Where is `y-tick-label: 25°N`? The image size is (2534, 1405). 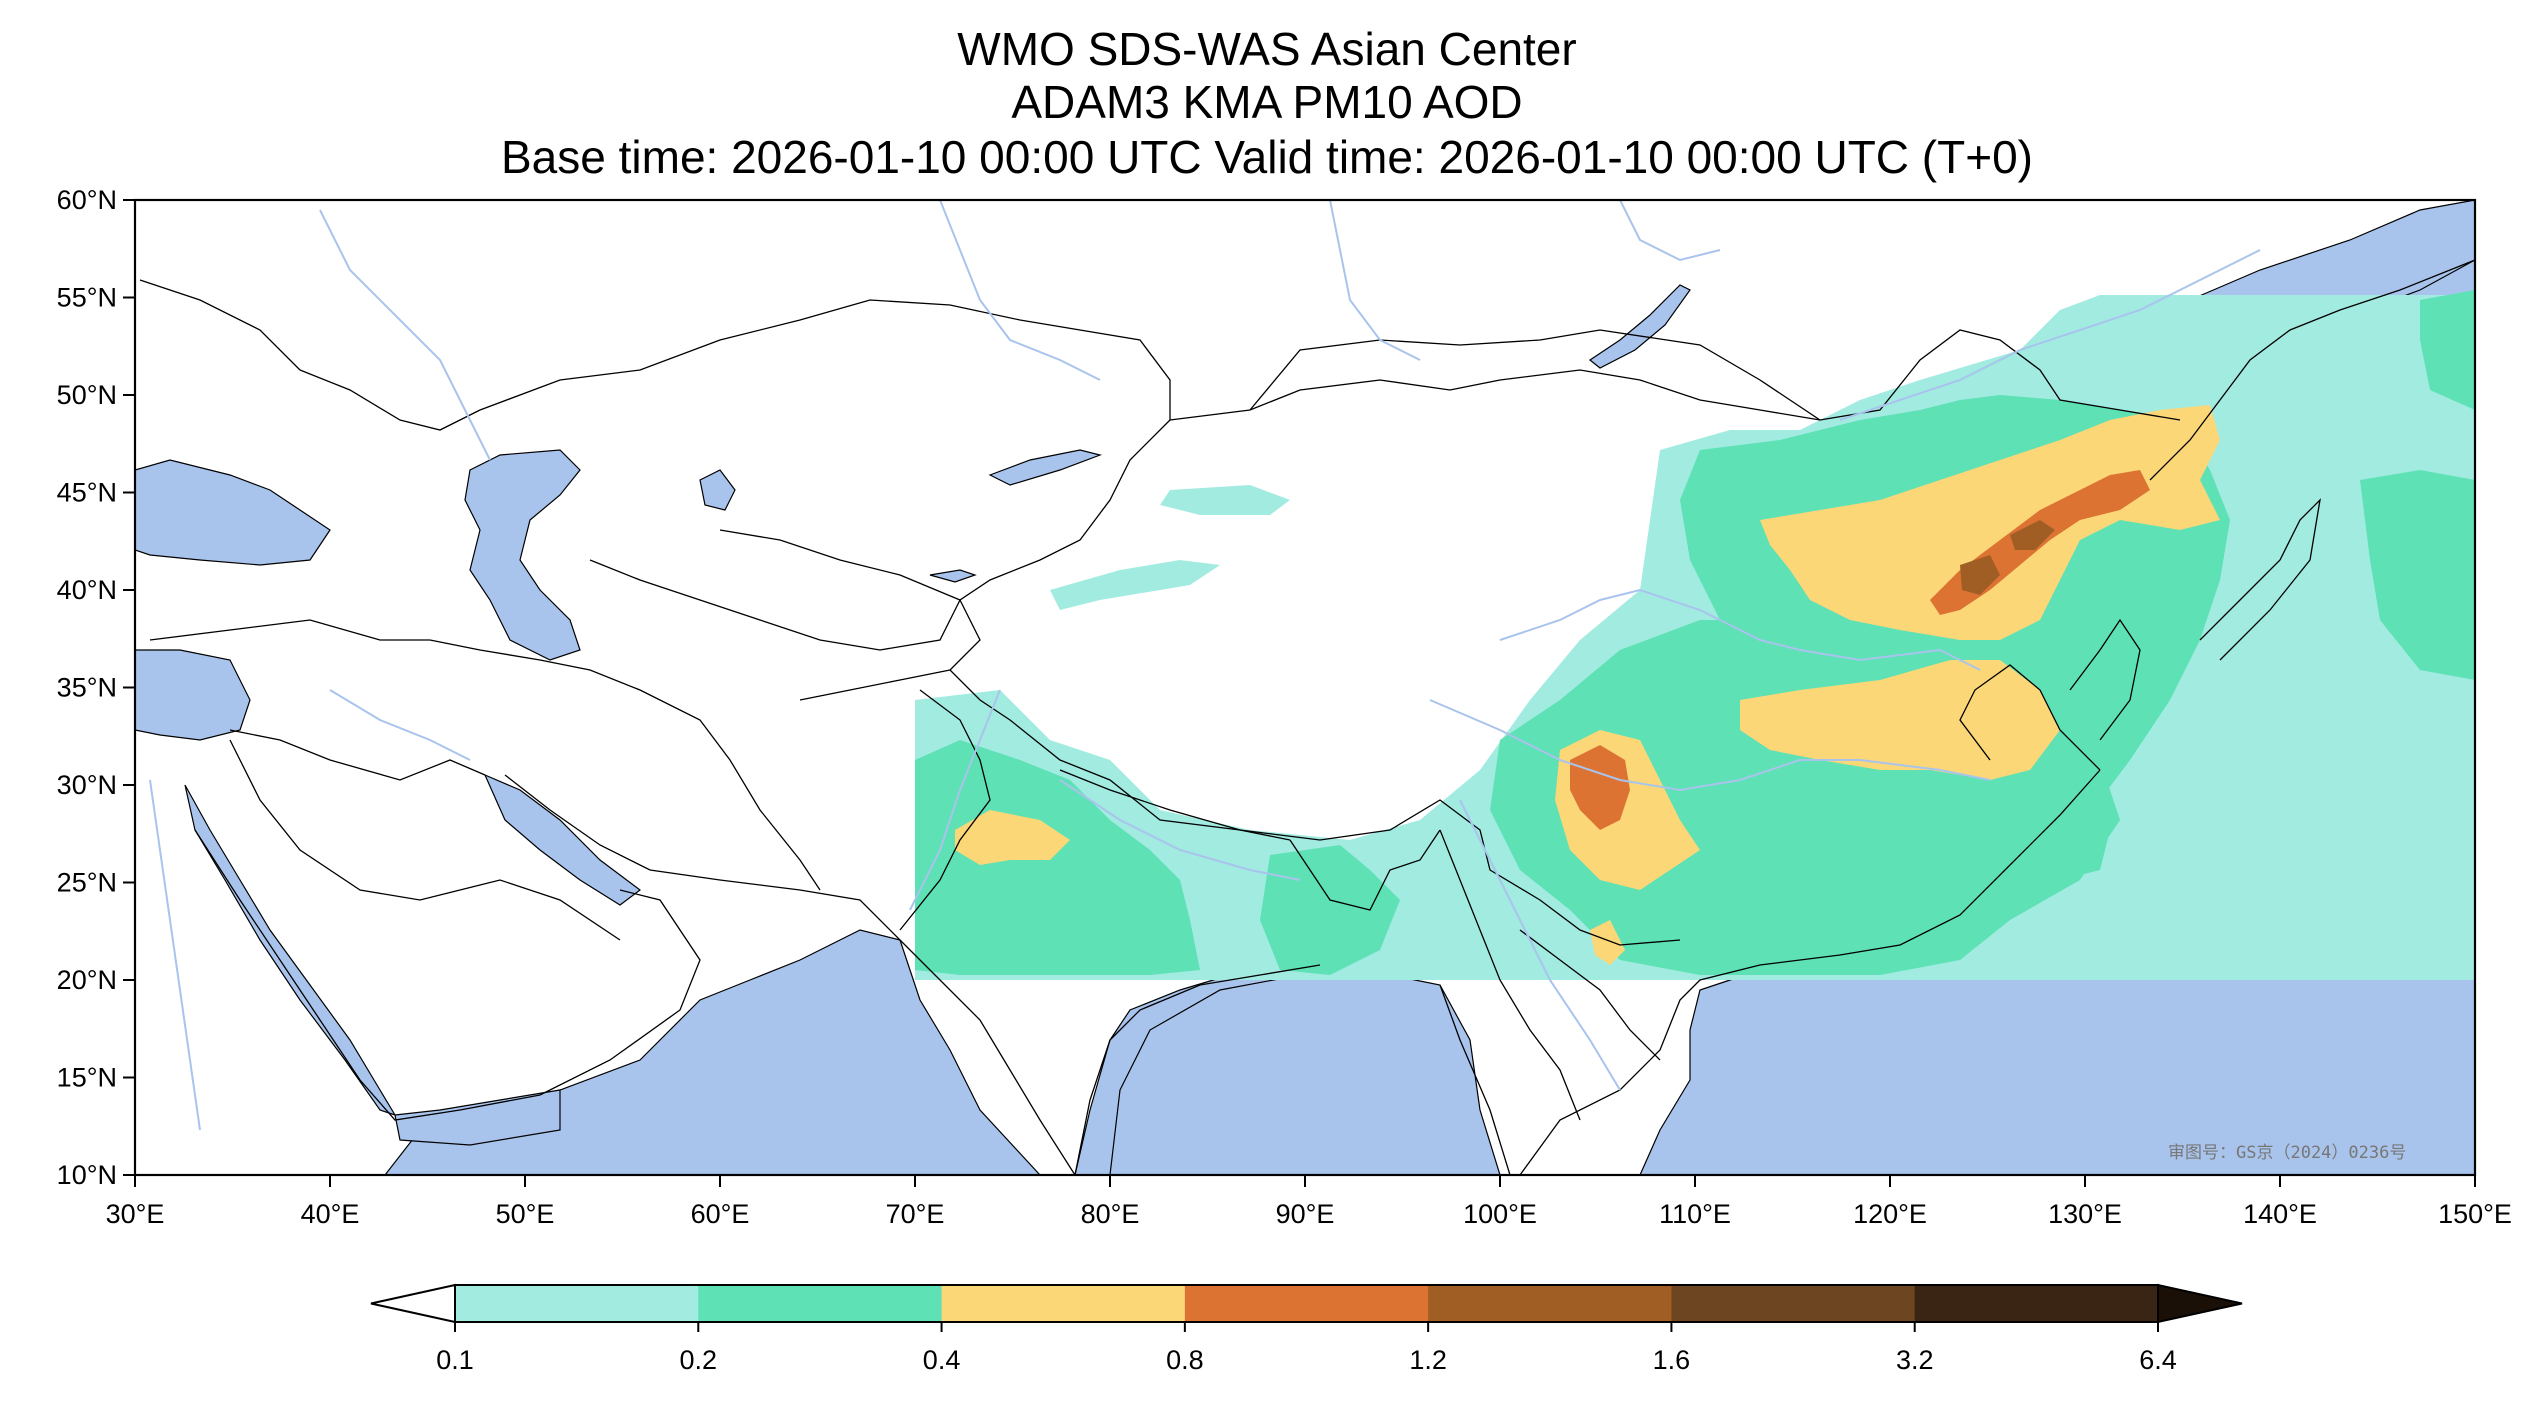
y-tick-label: 25°N is located at coordinates (87, 883).